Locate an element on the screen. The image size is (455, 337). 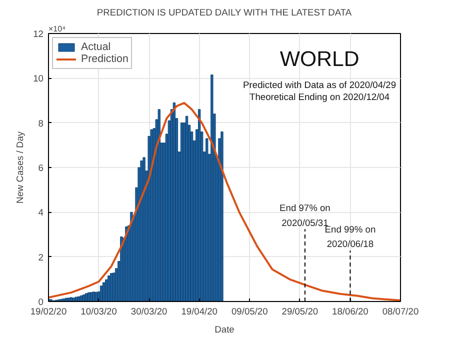
x-axis-title: Date is located at coordinates (224, 329).